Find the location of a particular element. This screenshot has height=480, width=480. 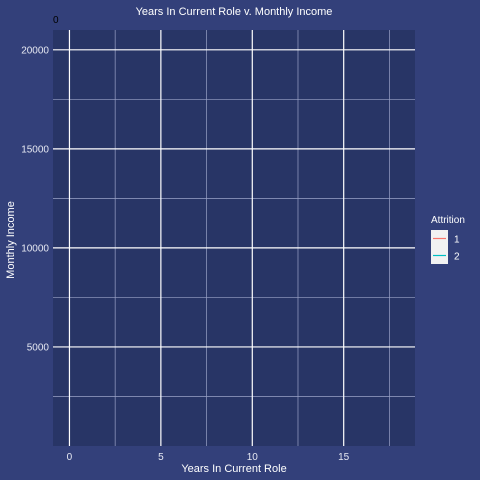

legend-items: 12 is located at coordinates (445, 247).